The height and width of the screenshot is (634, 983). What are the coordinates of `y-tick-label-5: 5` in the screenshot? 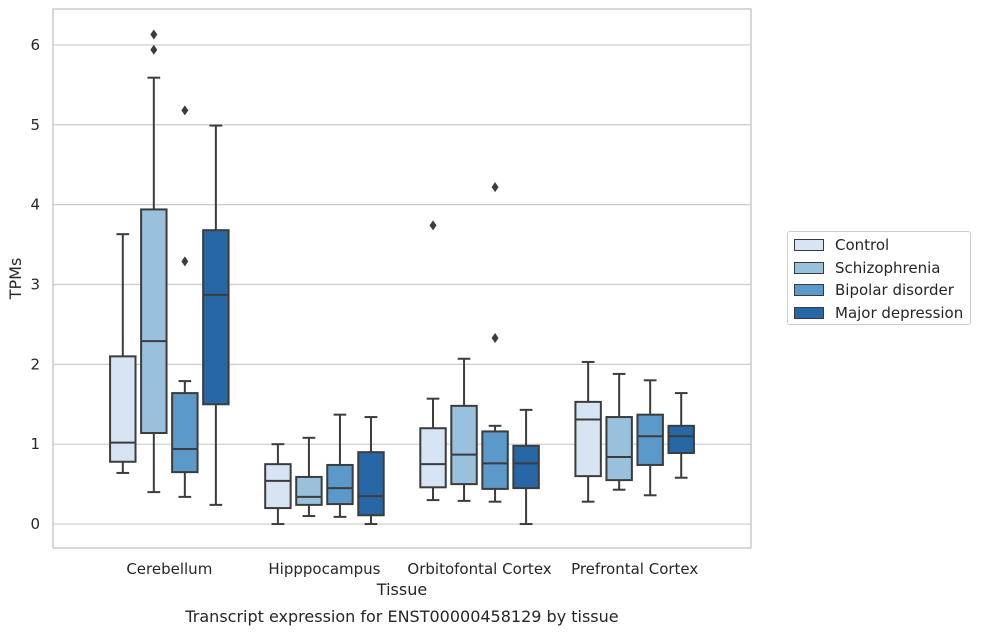 It's located at (35, 125).